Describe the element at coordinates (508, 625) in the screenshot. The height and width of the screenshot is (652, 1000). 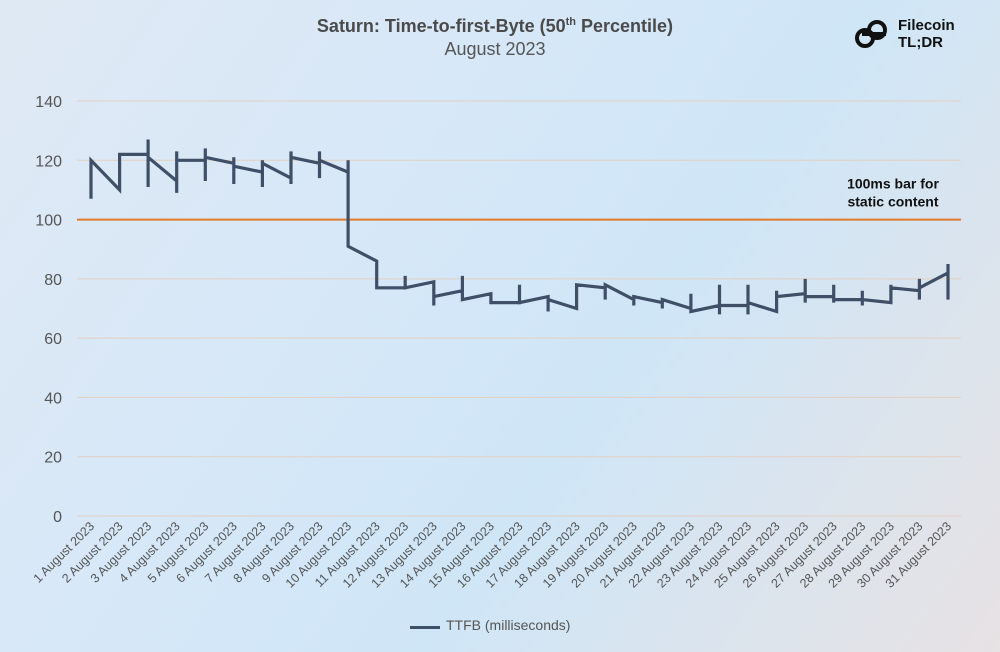
I see `legend-label-ttfb: TTFB (milliseconds)` at that location.